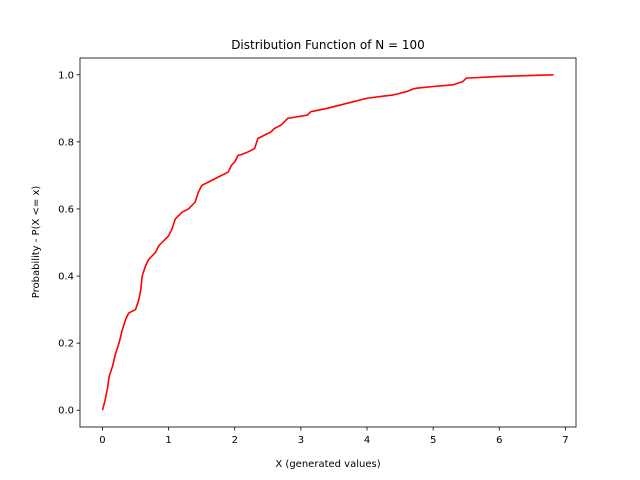 Image resolution: width=640 pixels, height=480 pixels. Describe the element at coordinates (334, 436) in the screenshot. I see `x-axis: 0 1 2 3 4 5 6 7` at that location.